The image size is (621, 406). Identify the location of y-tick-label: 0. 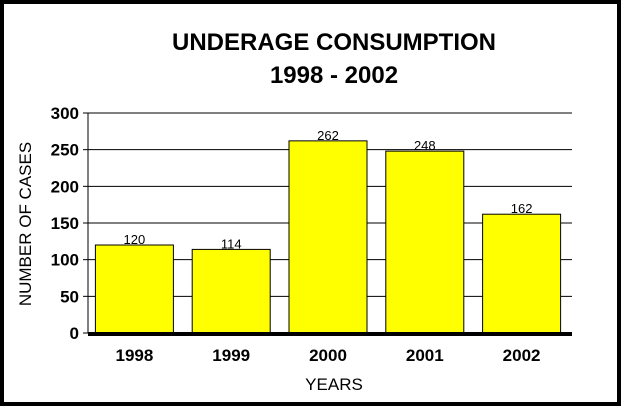
(74, 333).